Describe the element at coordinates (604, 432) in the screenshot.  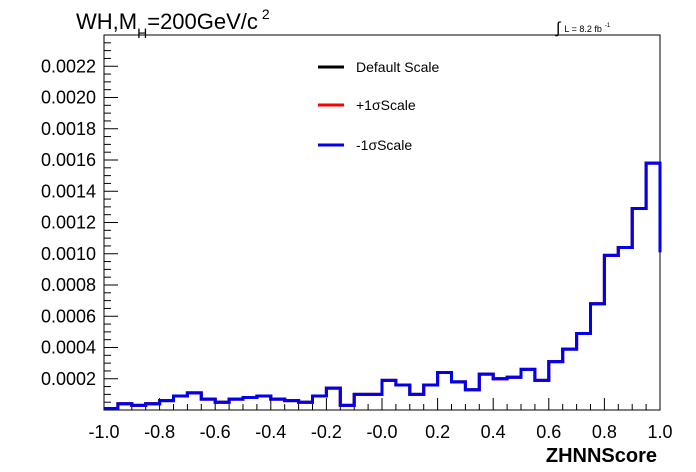
I see `x-tick-label: 0.8` at that location.